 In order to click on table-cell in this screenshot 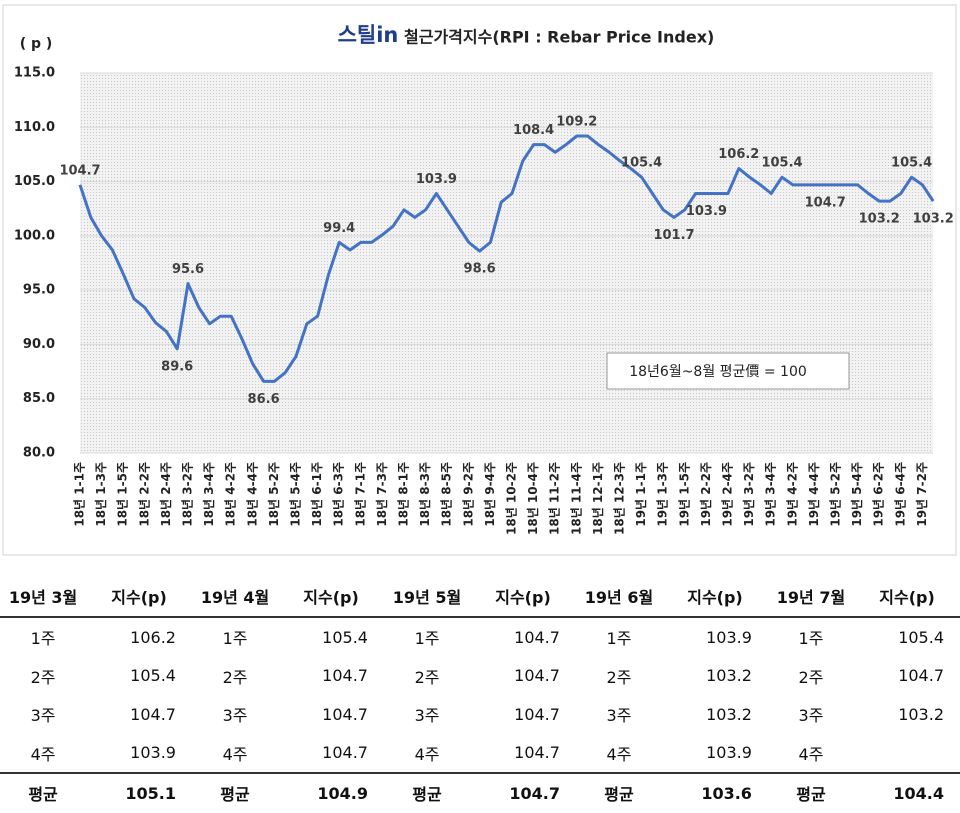, I will do `click(907, 754)`.